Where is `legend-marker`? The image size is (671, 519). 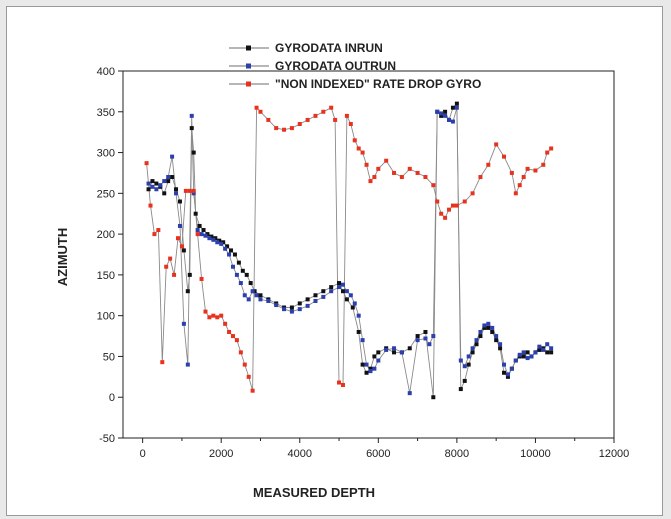 legend-marker is located at coordinates (248, 66).